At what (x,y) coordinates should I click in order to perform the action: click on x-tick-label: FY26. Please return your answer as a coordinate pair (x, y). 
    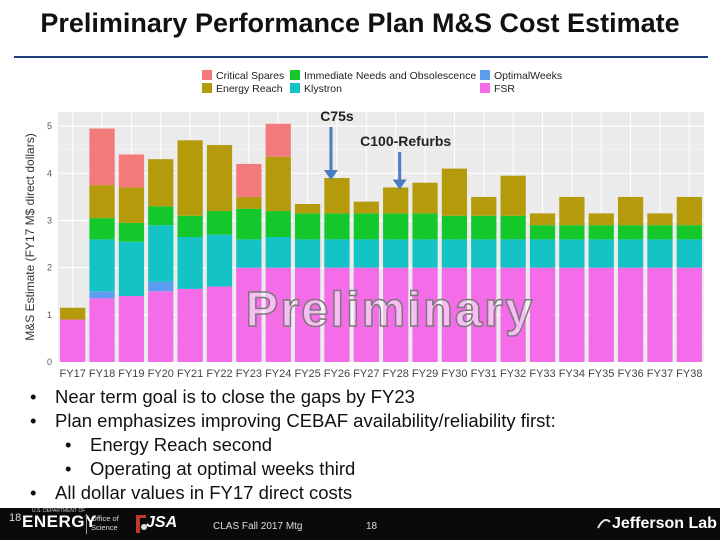
    Looking at the image, I should click on (337, 374).